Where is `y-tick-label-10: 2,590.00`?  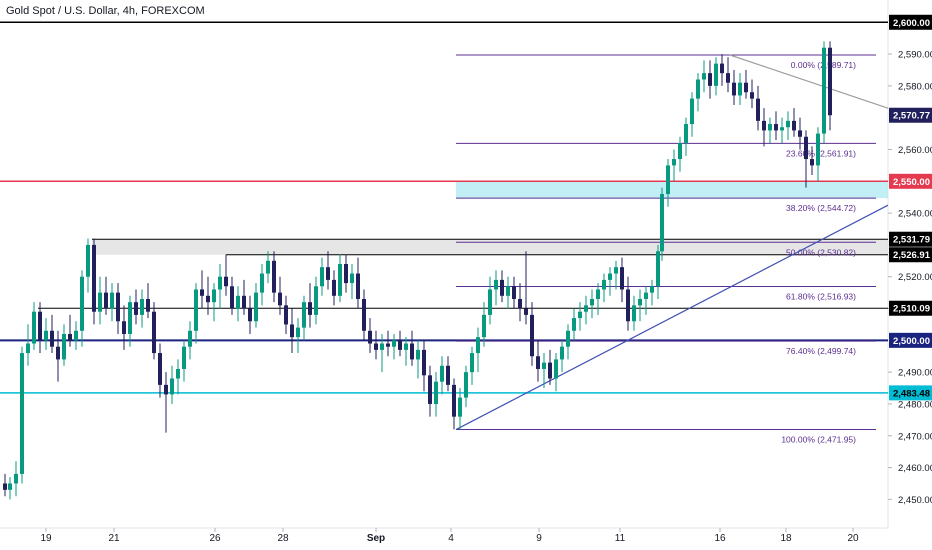 y-tick-label-10: 2,590.00 is located at coordinates (915, 55).